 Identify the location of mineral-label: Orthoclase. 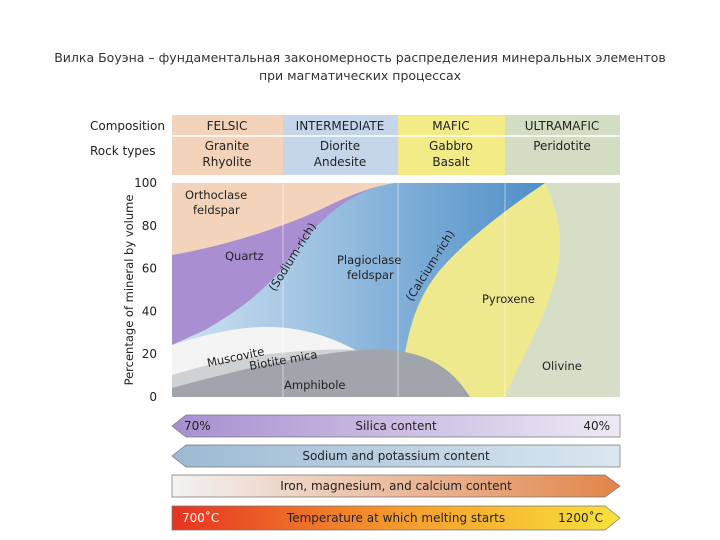
(216, 195).